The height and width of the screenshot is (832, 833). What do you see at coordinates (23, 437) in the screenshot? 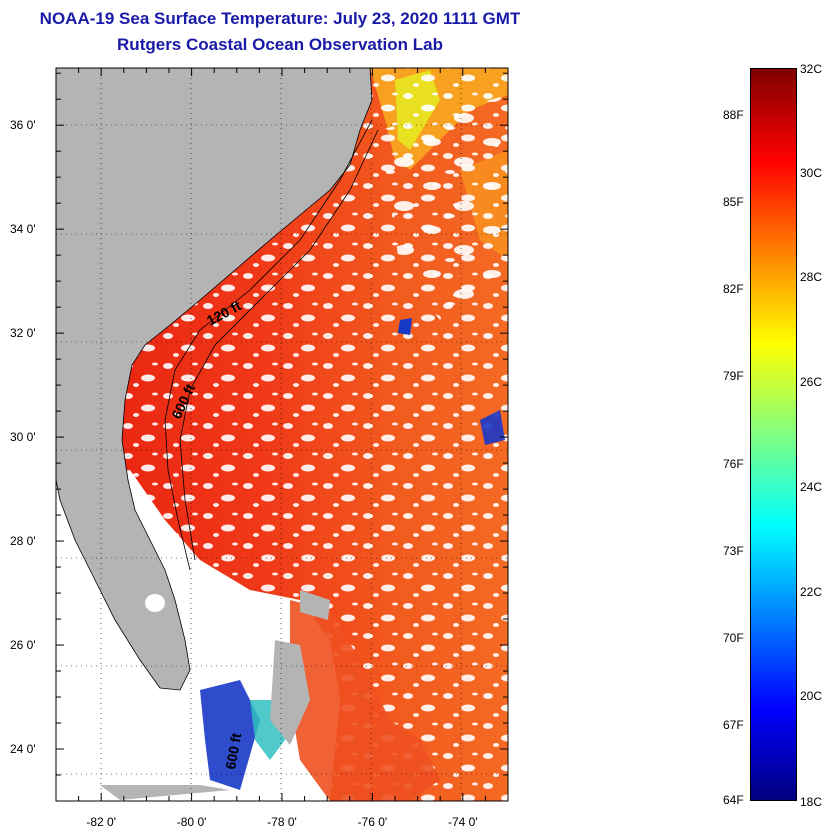
I see `lat-tick-label: 30 0'` at bounding box center [23, 437].